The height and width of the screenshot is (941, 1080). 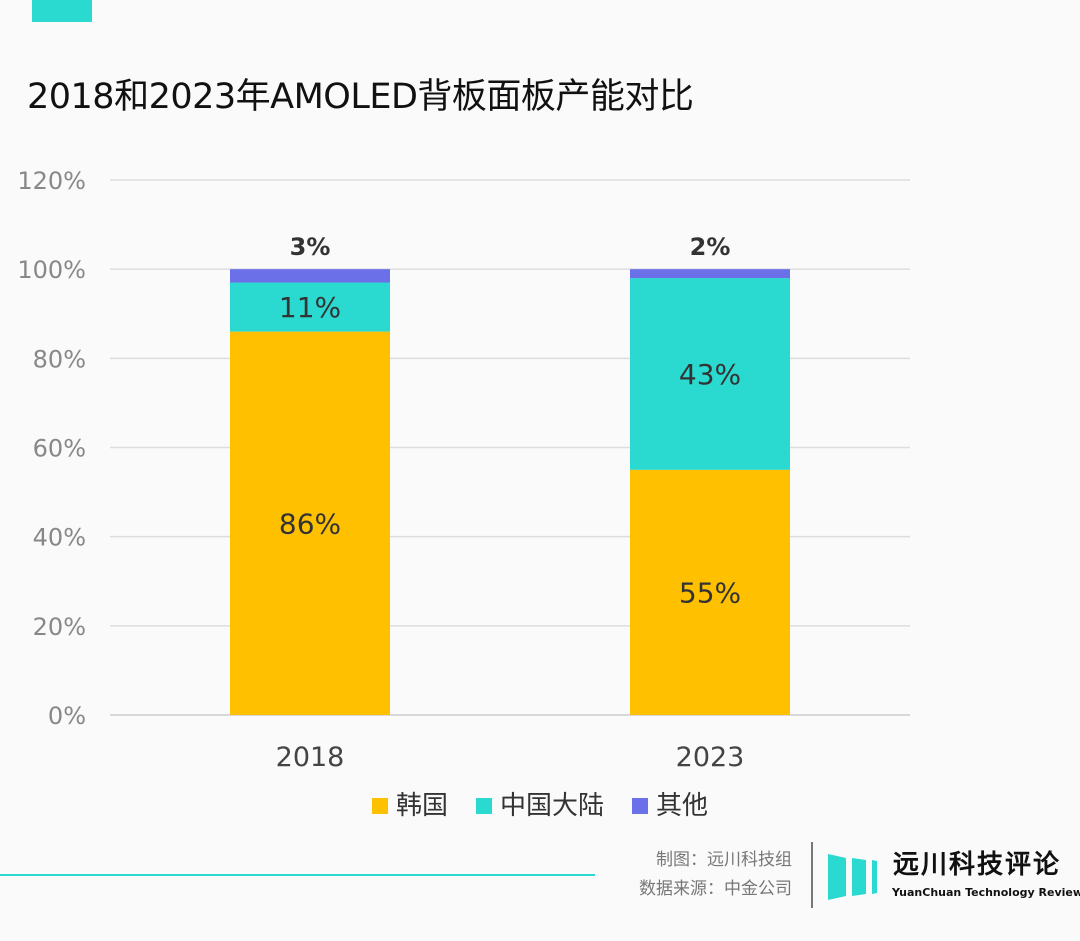 I want to click on legend-item: 中国大陆, so click(x=539, y=806).